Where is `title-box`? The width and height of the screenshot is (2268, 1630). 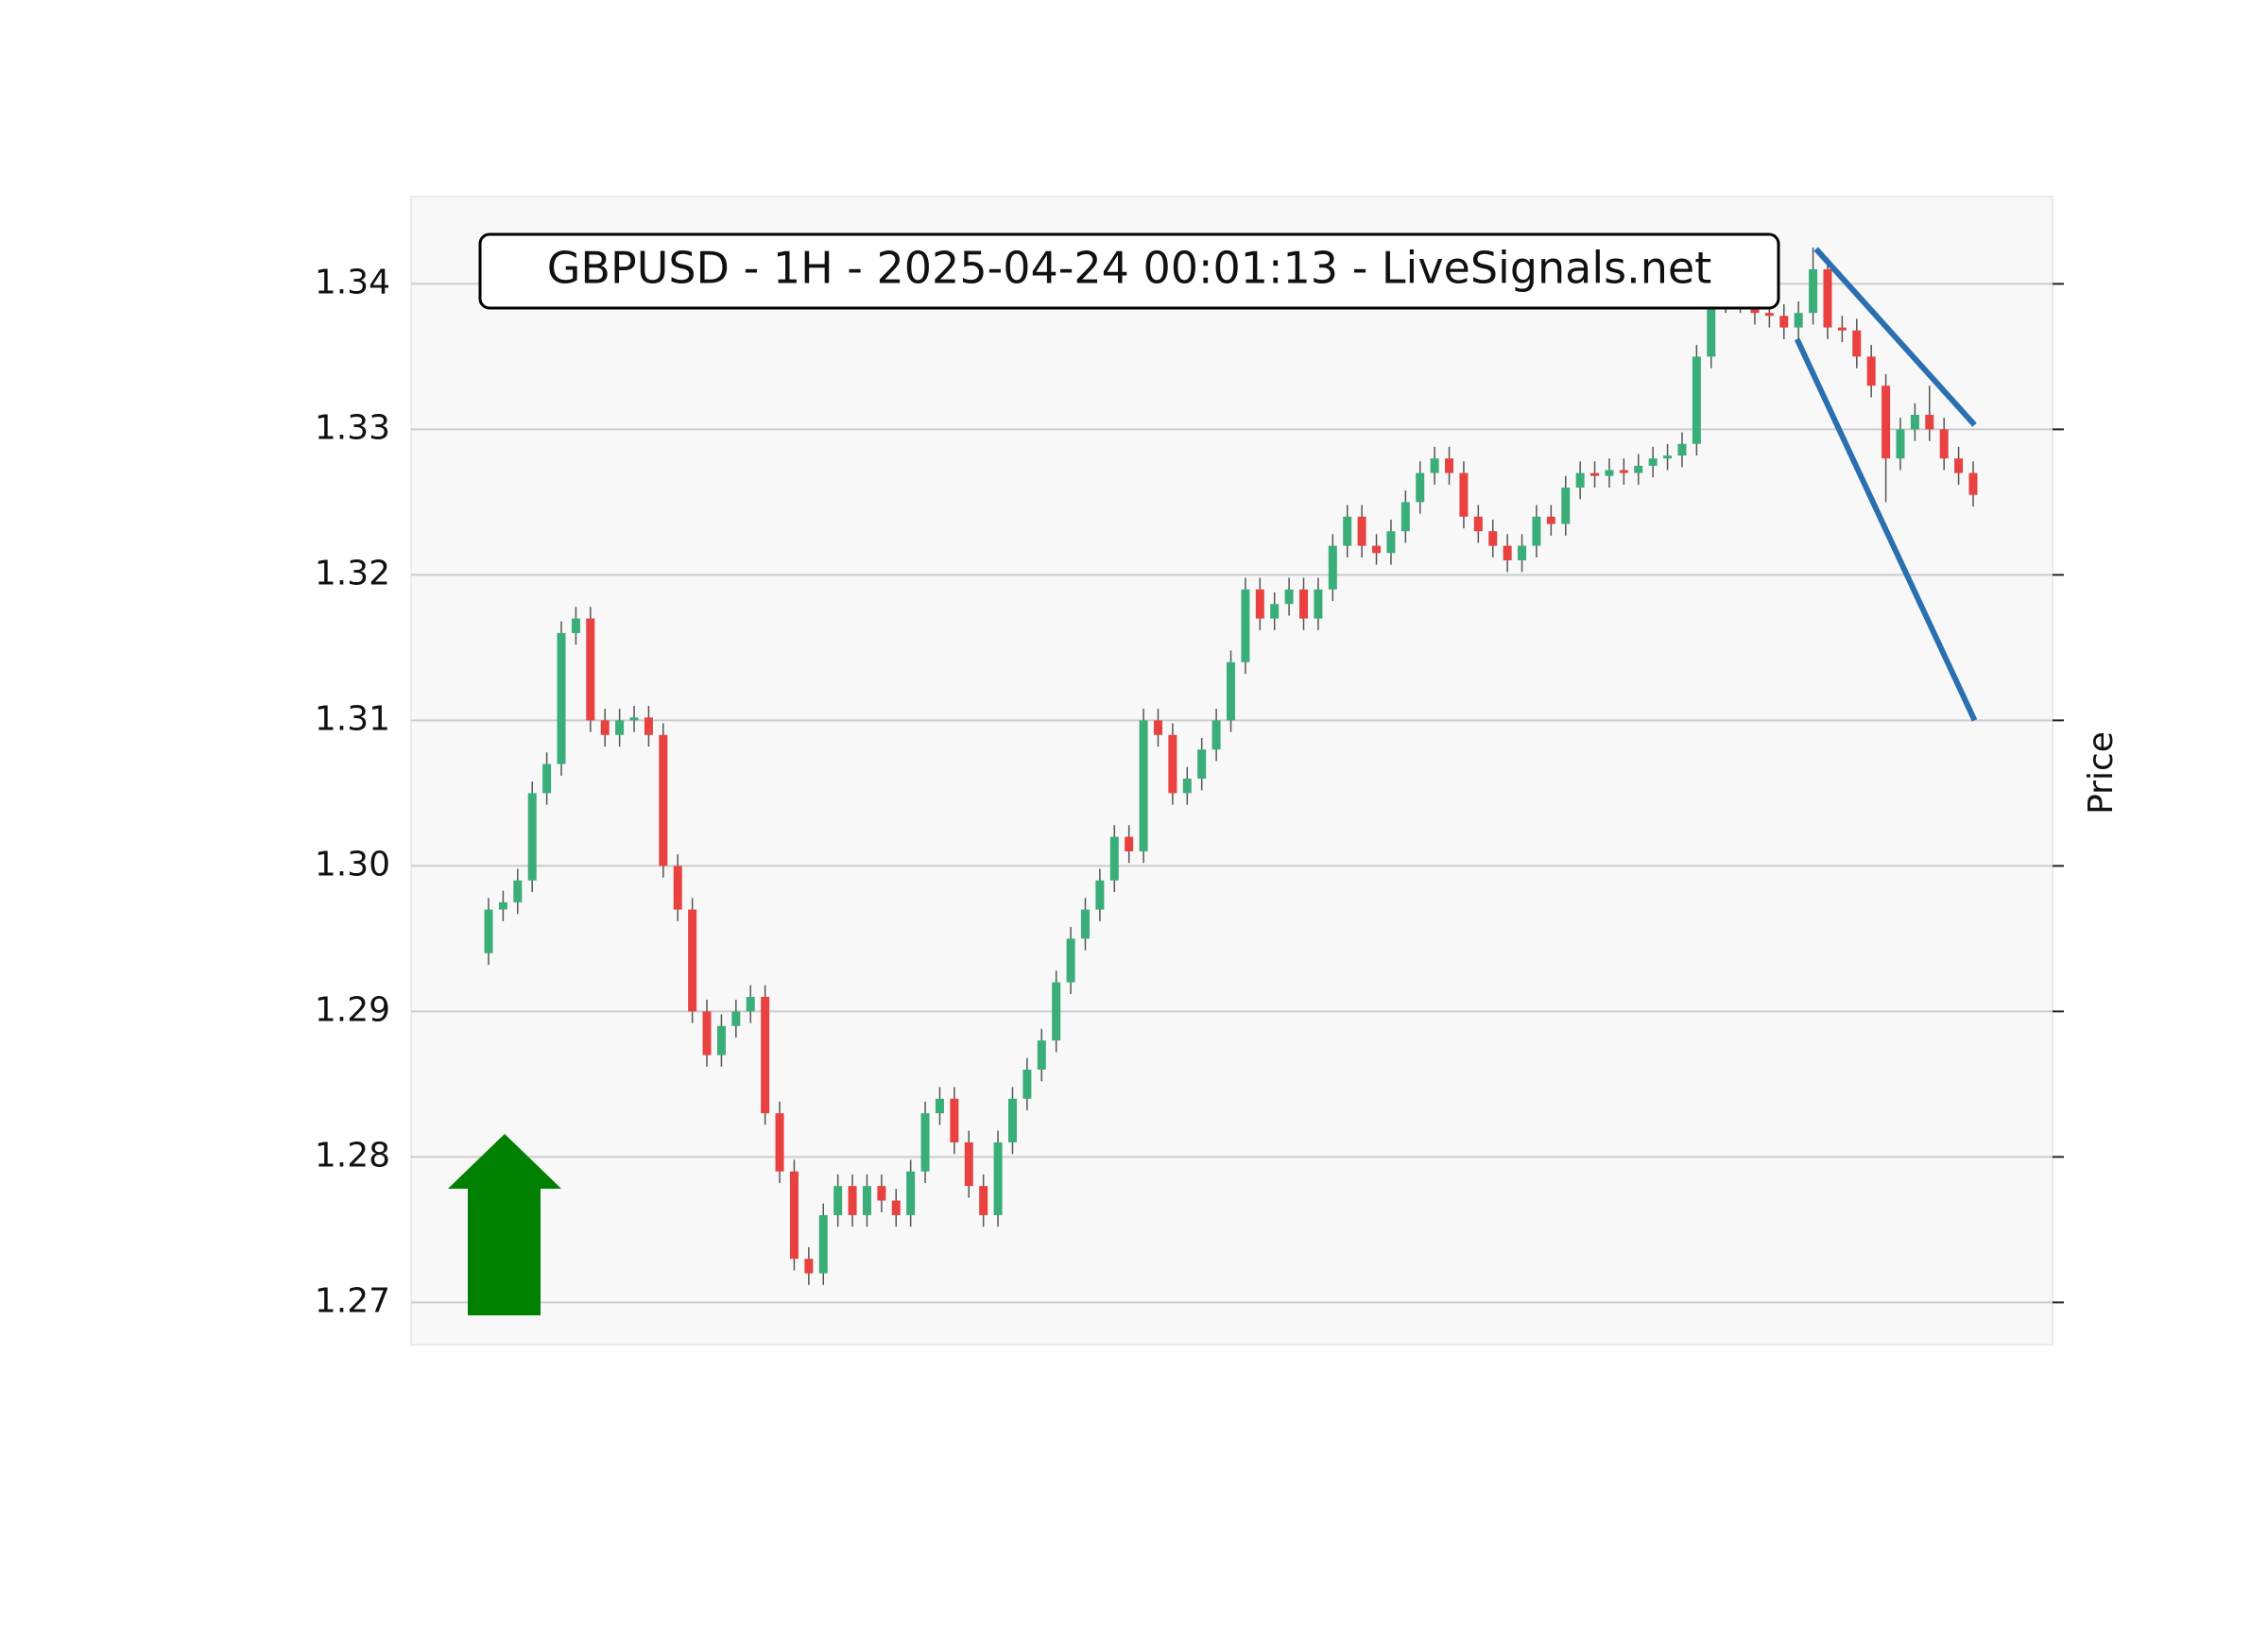
title-box is located at coordinates (1129, 271).